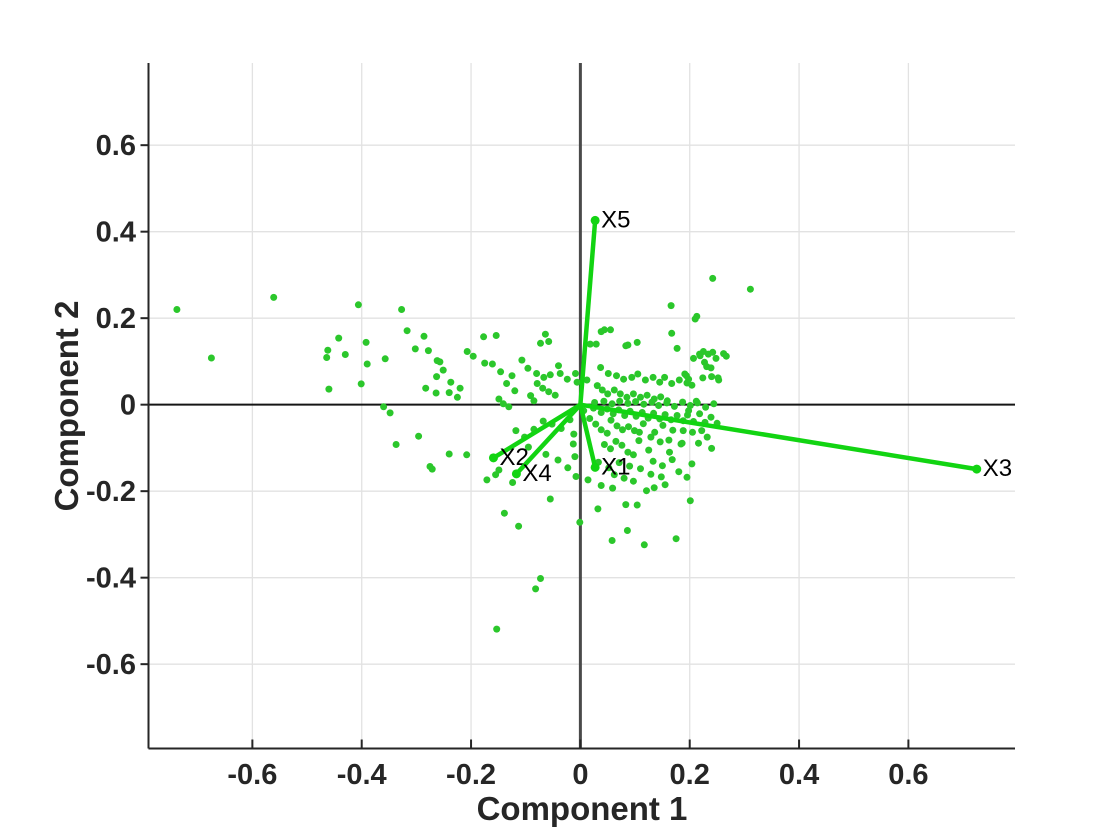 Image resolution: width=1120 pixels, height=840 pixels. What do you see at coordinates (493, 458) in the screenshot?
I see `vector-endpoint-x2` at bounding box center [493, 458].